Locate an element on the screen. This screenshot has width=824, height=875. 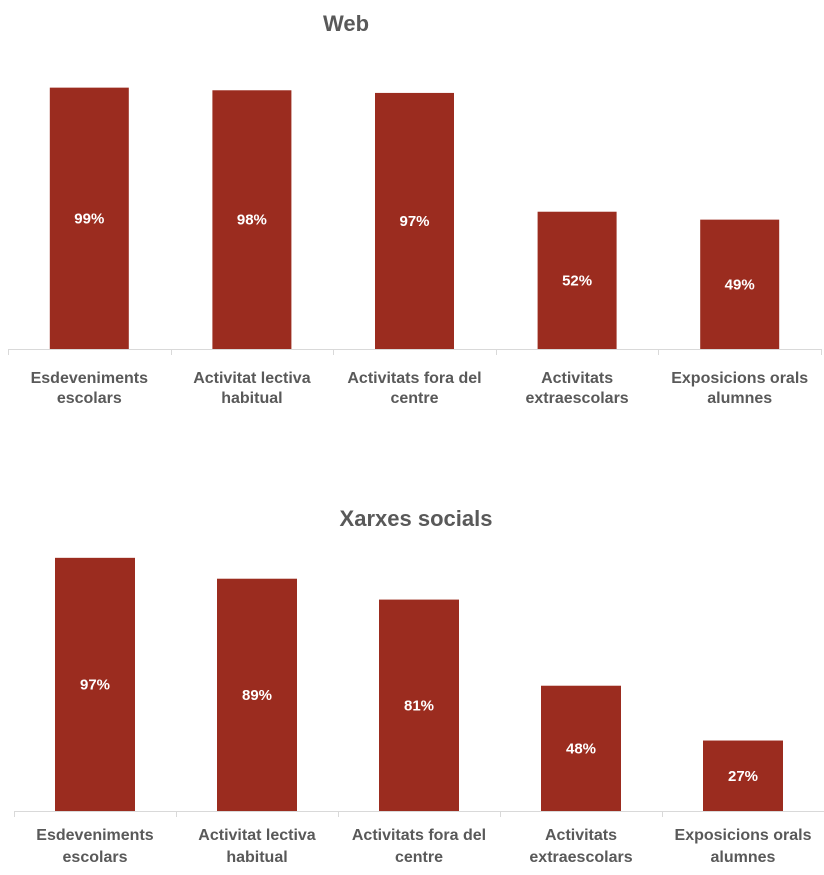
chart-title: Web is located at coordinates (346, 23).